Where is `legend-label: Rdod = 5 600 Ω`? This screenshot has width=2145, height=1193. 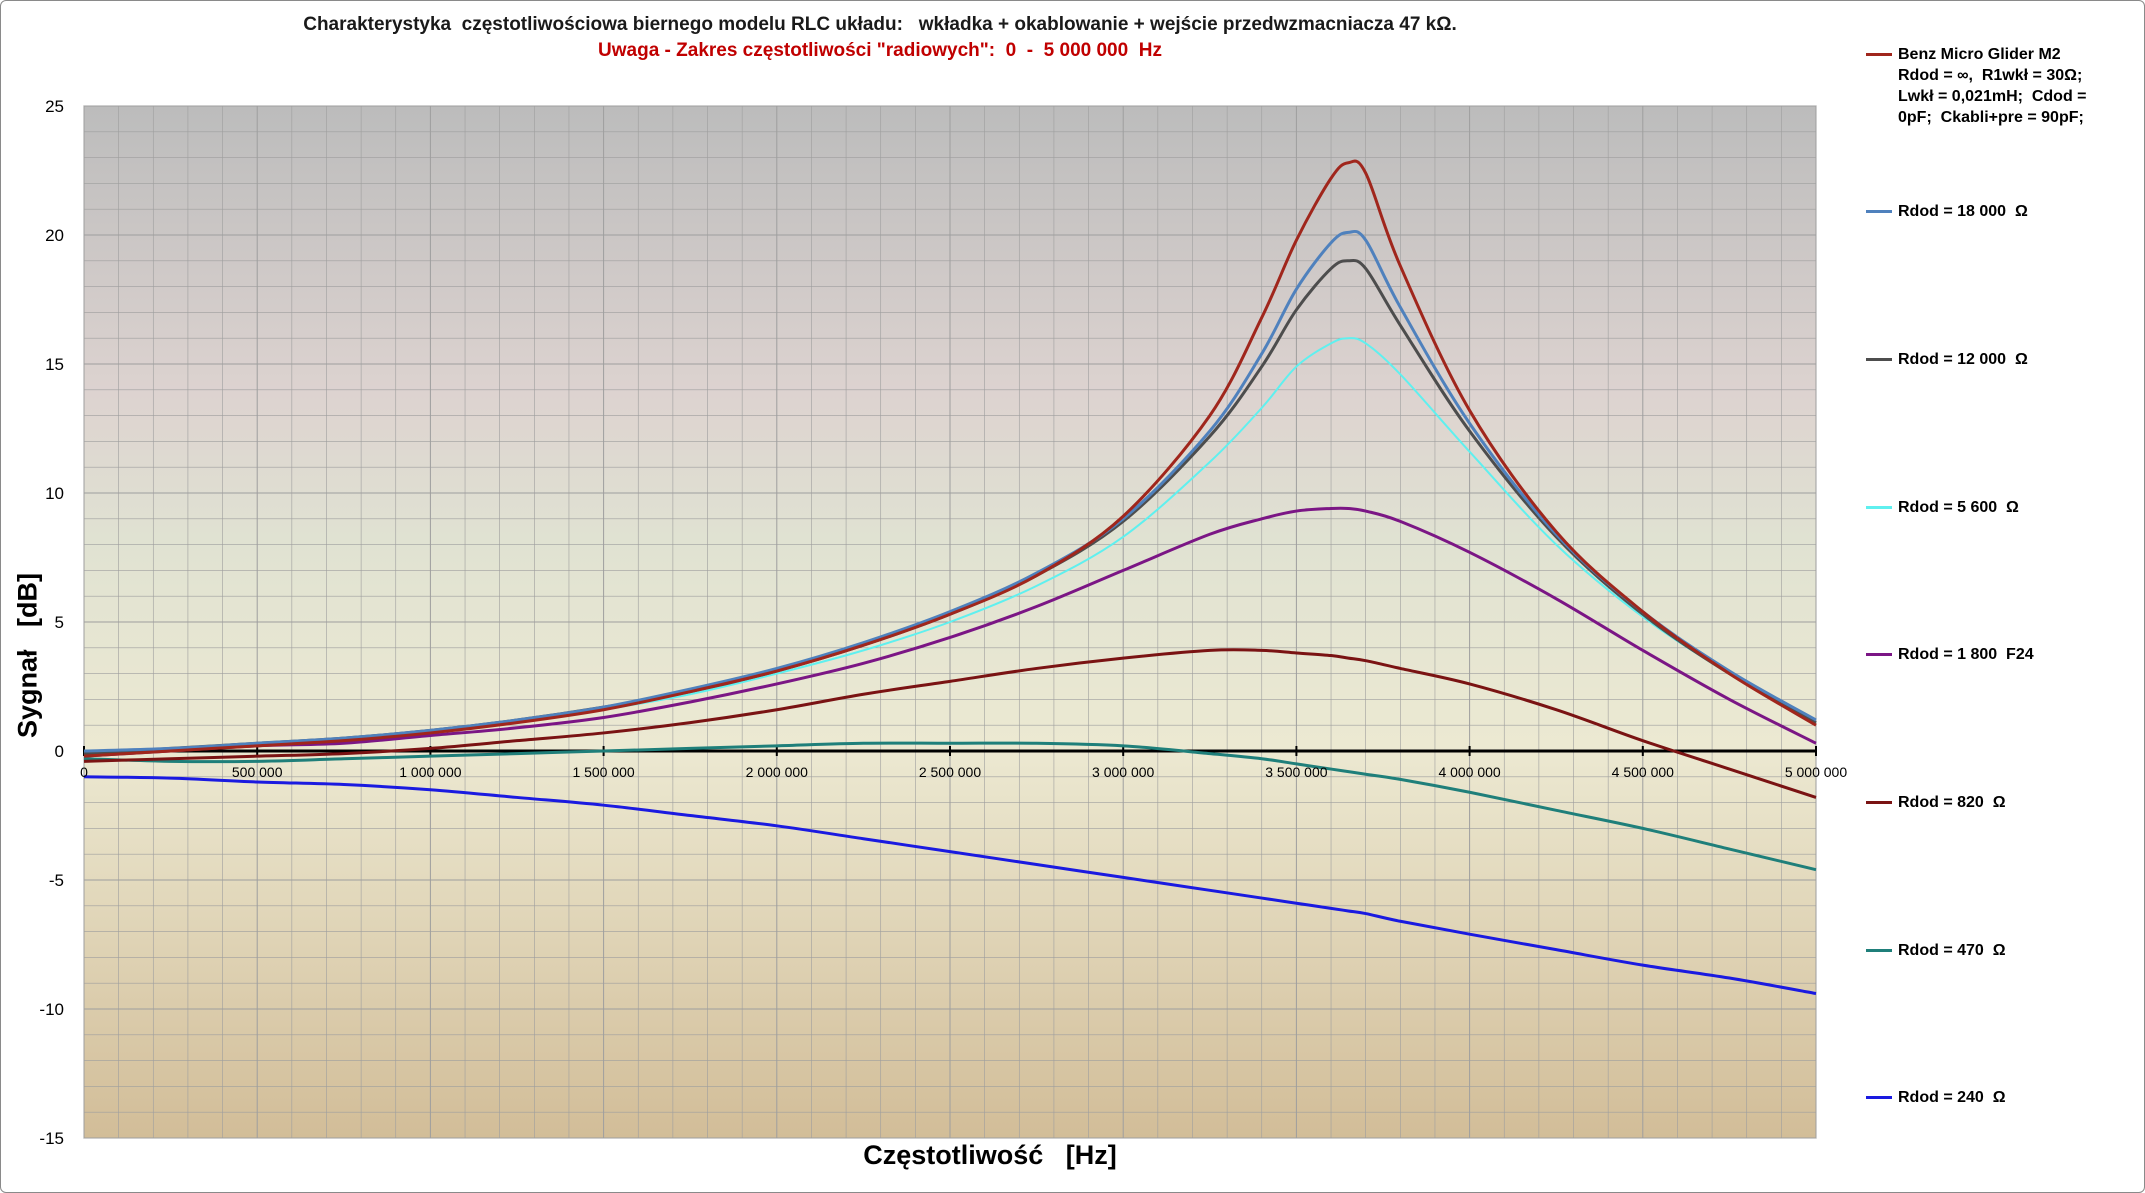
legend-label: Rdod = 5 600 Ω is located at coordinates (1958, 507).